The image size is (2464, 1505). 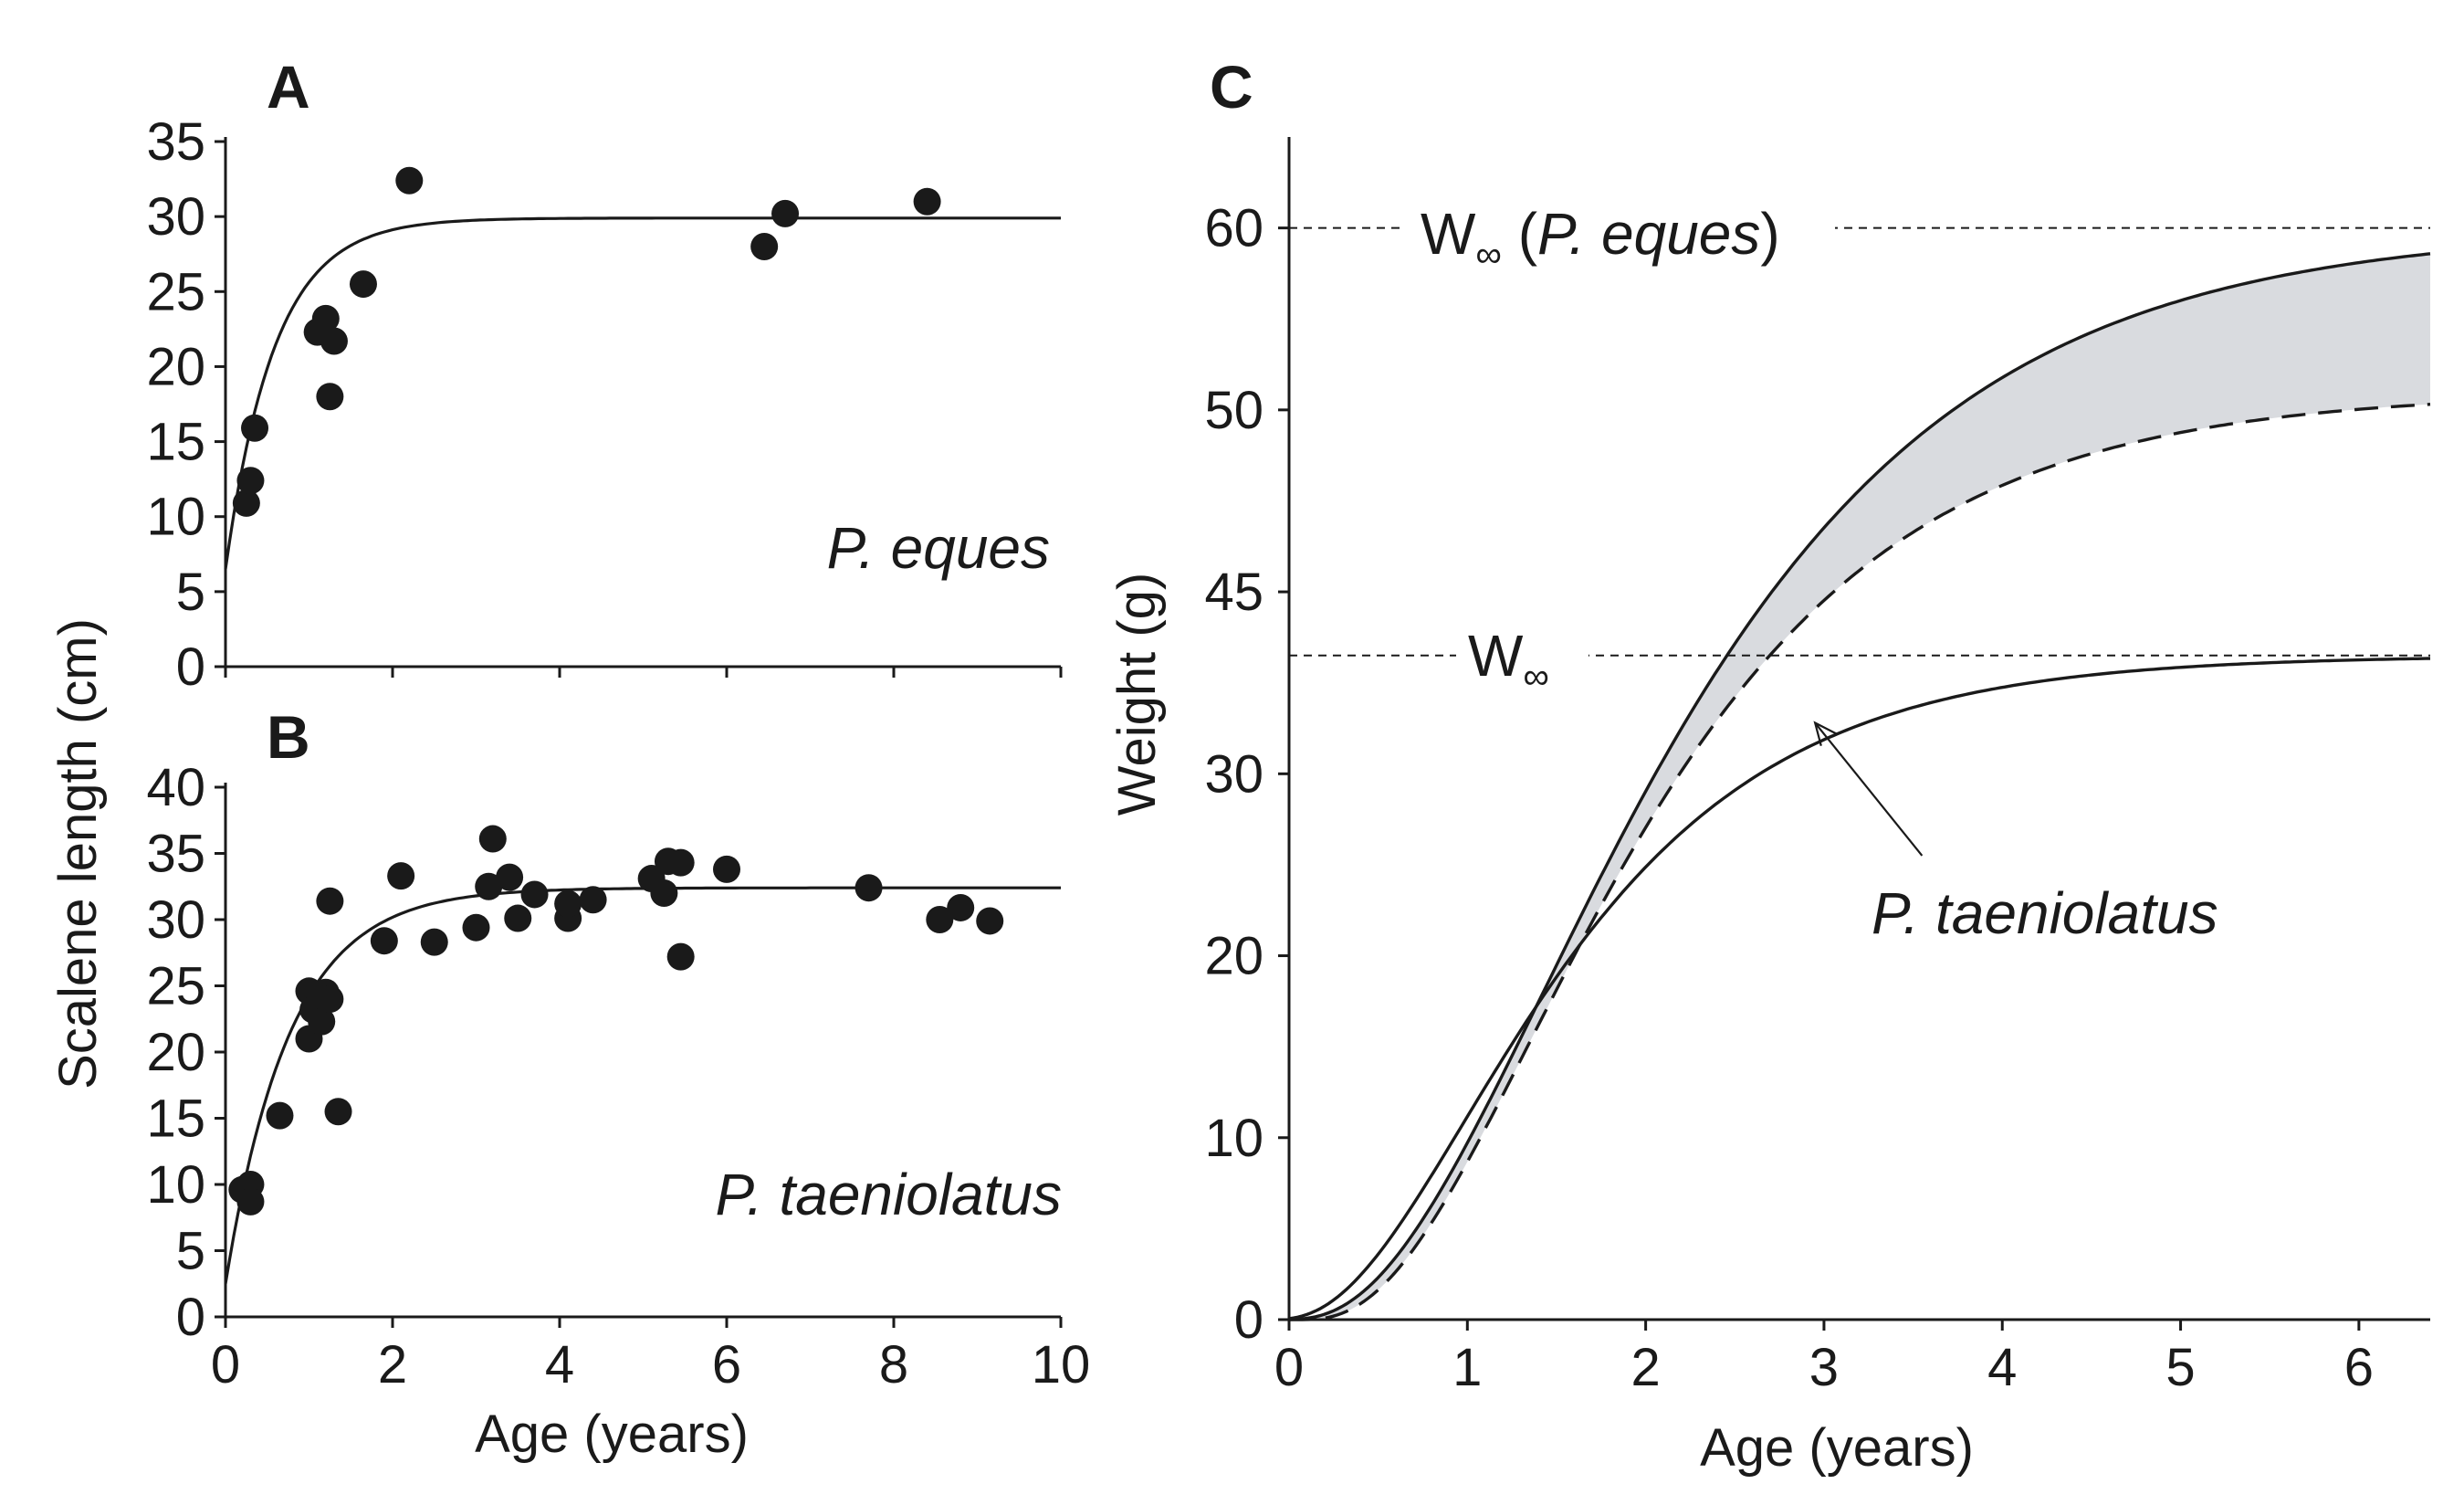 What do you see at coordinates (78, 853) in the screenshot?
I see `panels-ab-y-axis-title: Scalene length (cm)` at bounding box center [78, 853].